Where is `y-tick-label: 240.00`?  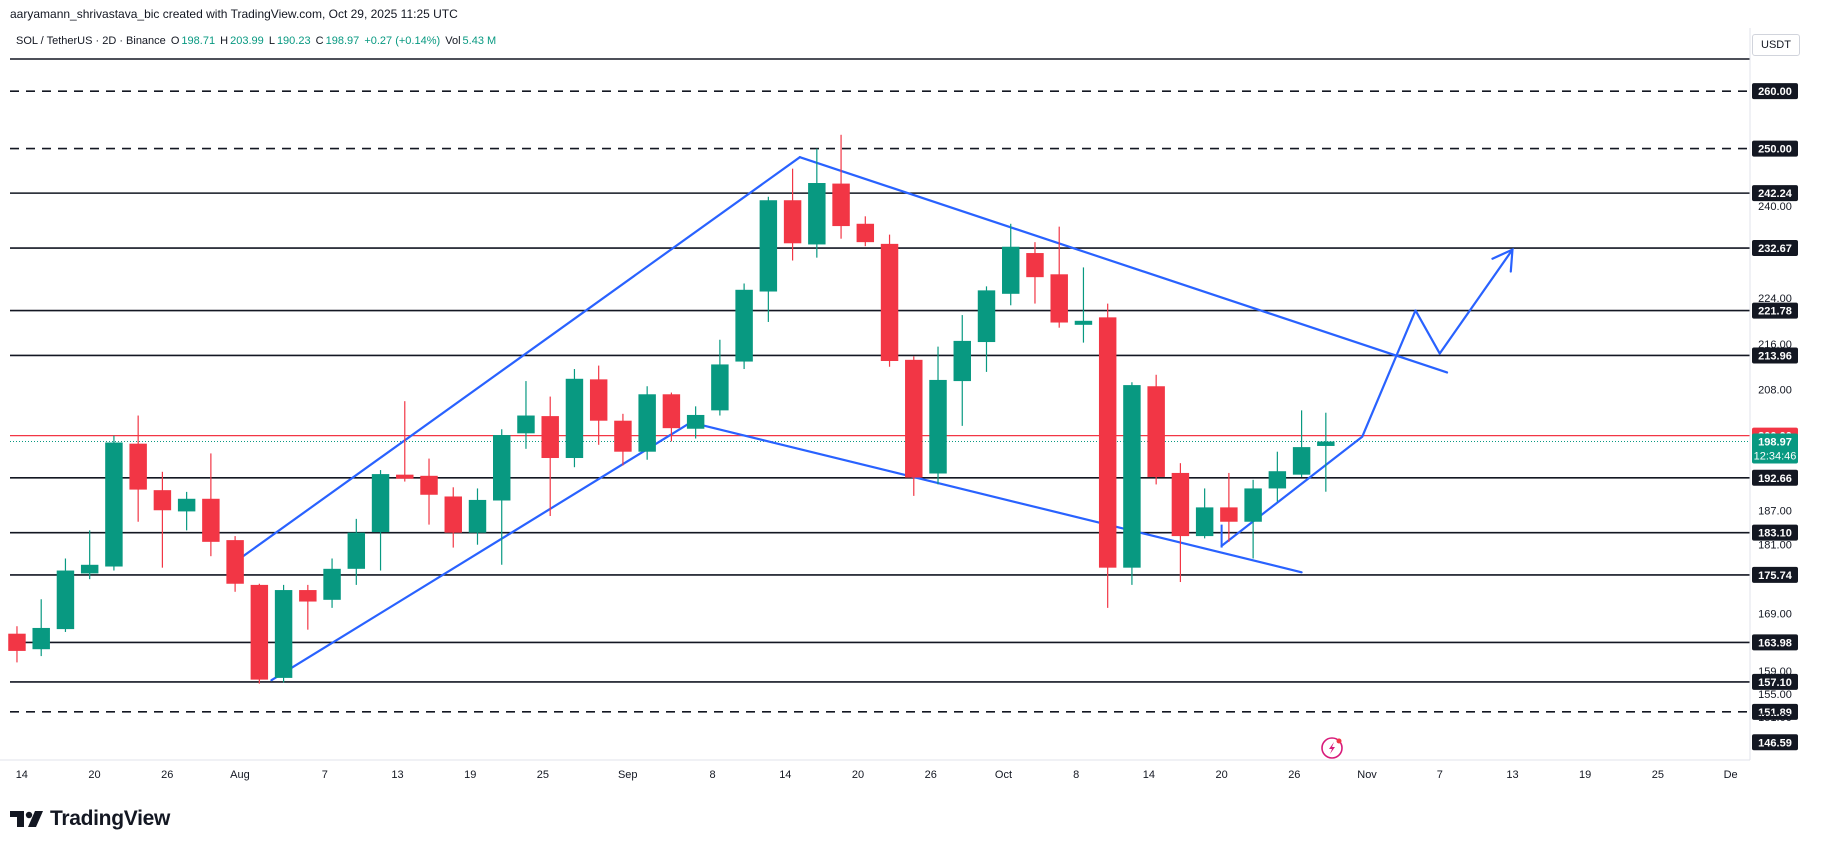
y-tick-label: 240.00 is located at coordinates (1775, 207).